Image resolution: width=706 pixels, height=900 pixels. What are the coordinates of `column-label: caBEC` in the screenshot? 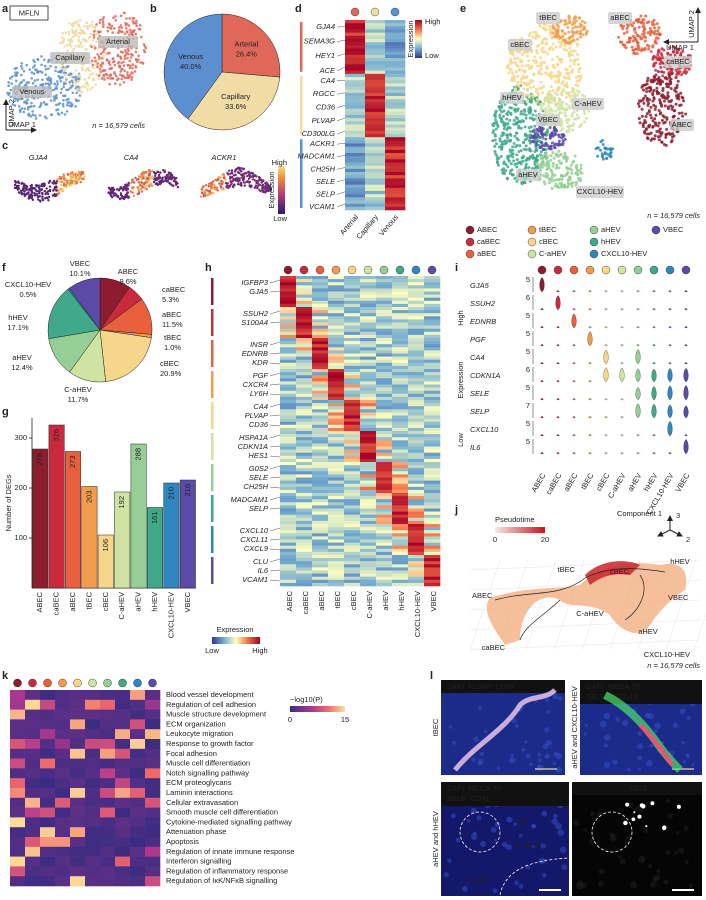 It's located at (554, 483).